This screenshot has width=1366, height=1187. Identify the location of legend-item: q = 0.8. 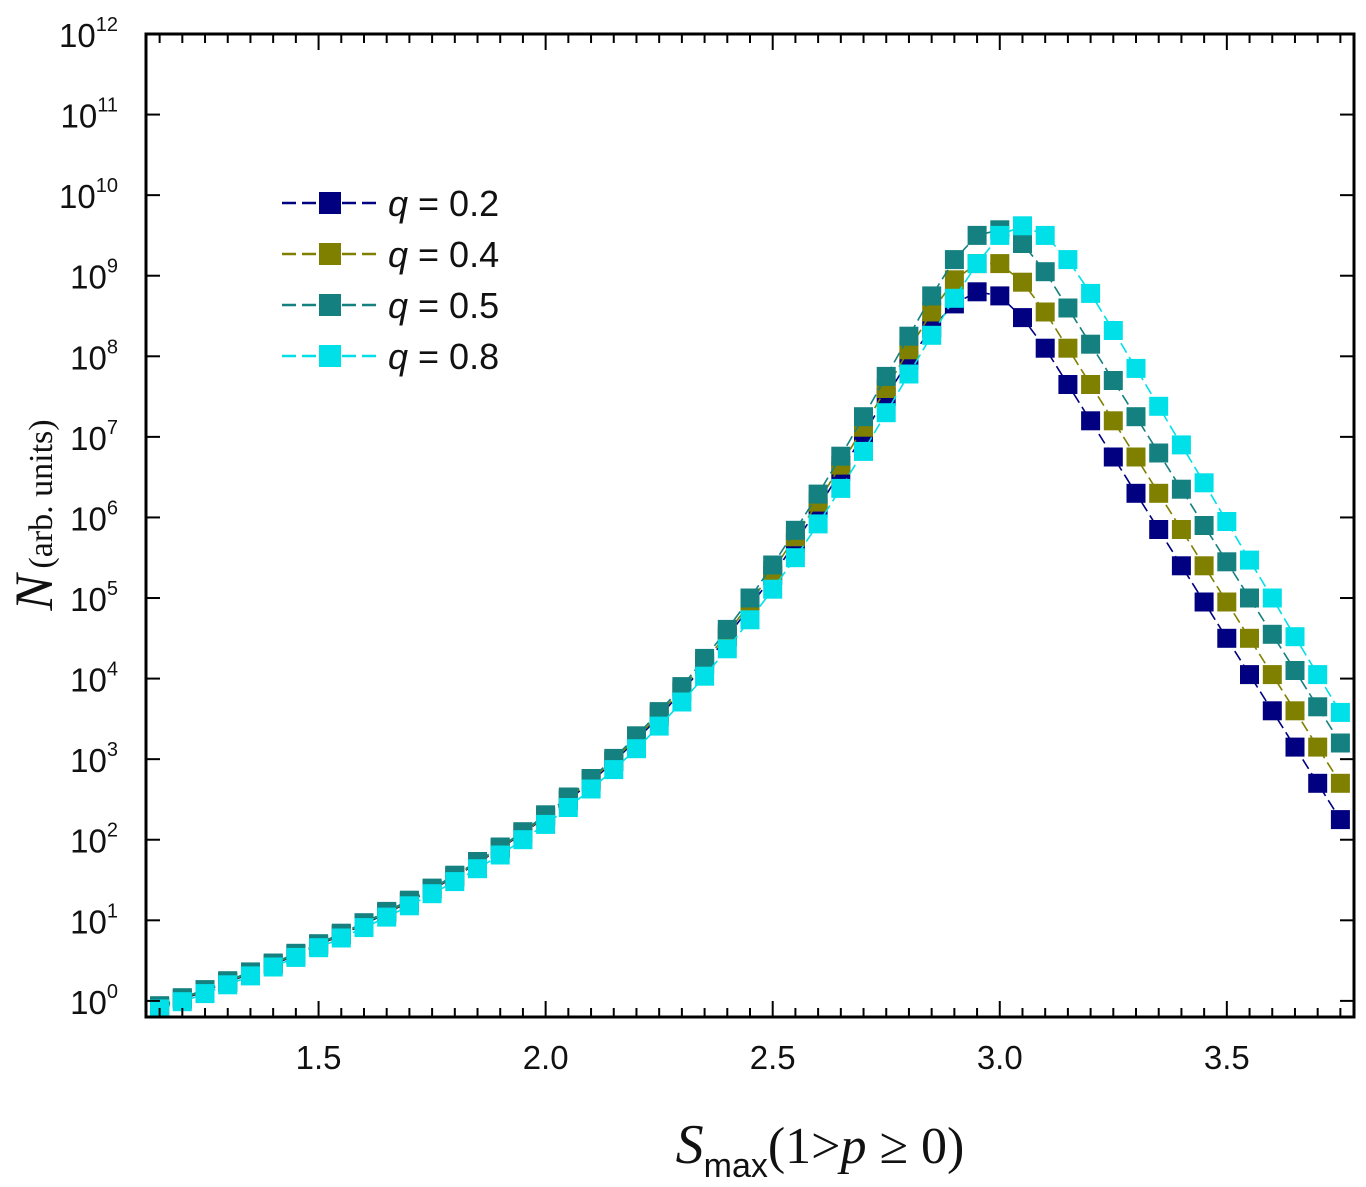
(390, 356).